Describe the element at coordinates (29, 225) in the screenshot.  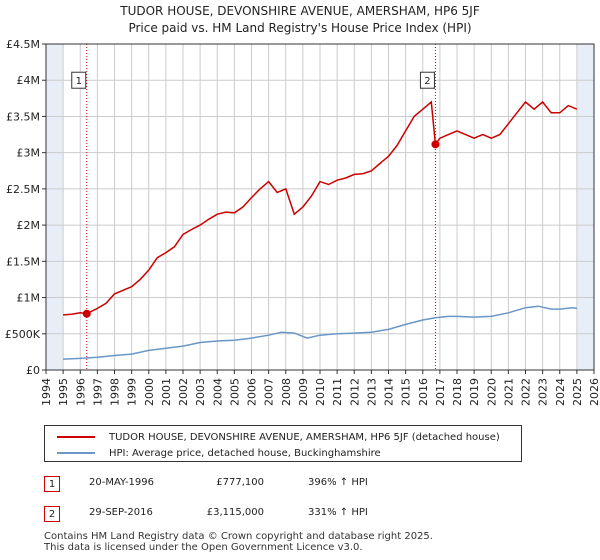
I see `y-tick-label: £2M` at that location.